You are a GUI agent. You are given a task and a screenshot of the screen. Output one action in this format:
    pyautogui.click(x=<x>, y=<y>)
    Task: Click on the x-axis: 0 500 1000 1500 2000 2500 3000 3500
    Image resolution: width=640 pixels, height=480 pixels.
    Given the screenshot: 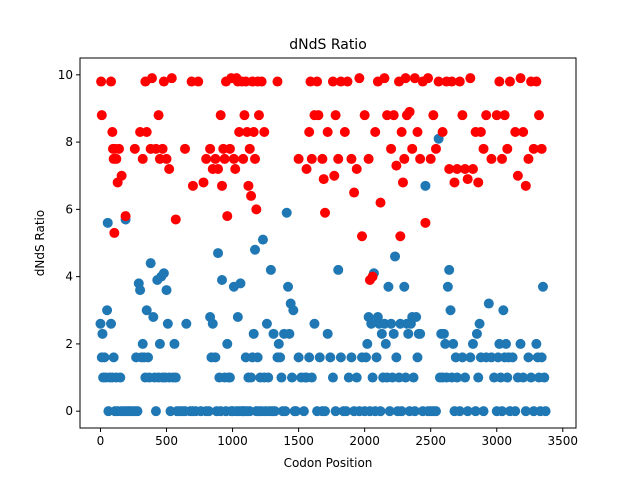 What is the action you would take?
    pyautogui.click(x=337, y=438)
    